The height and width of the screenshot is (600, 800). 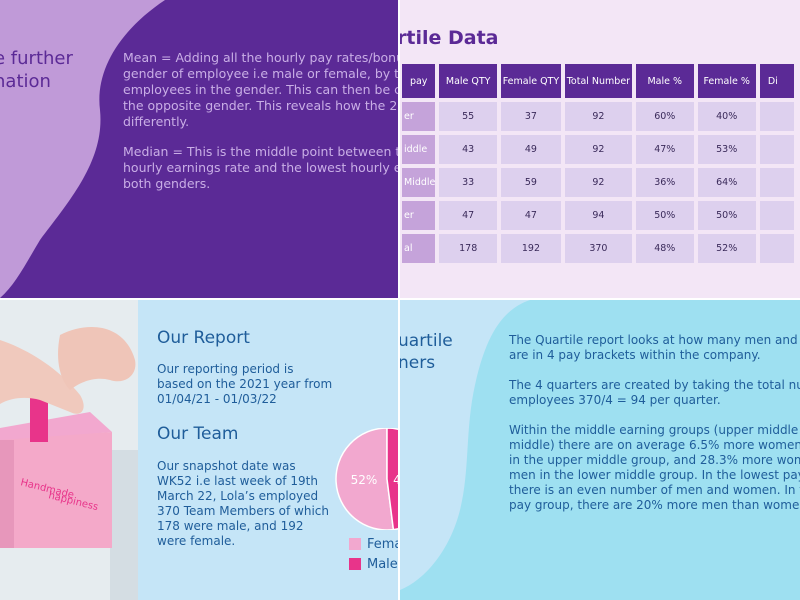 I want to click on text-line: March 22, Lola’s employed, so click(x=238, y=496).